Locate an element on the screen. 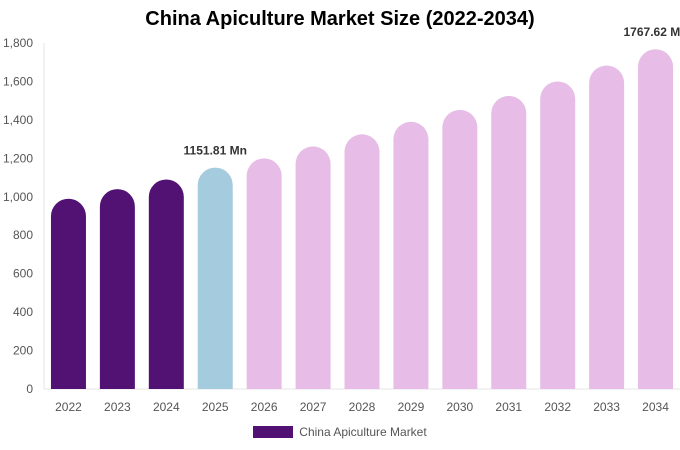 The width and height of the screenshot is (680, 450). bar-2029 is located at coordinates (411, 255).